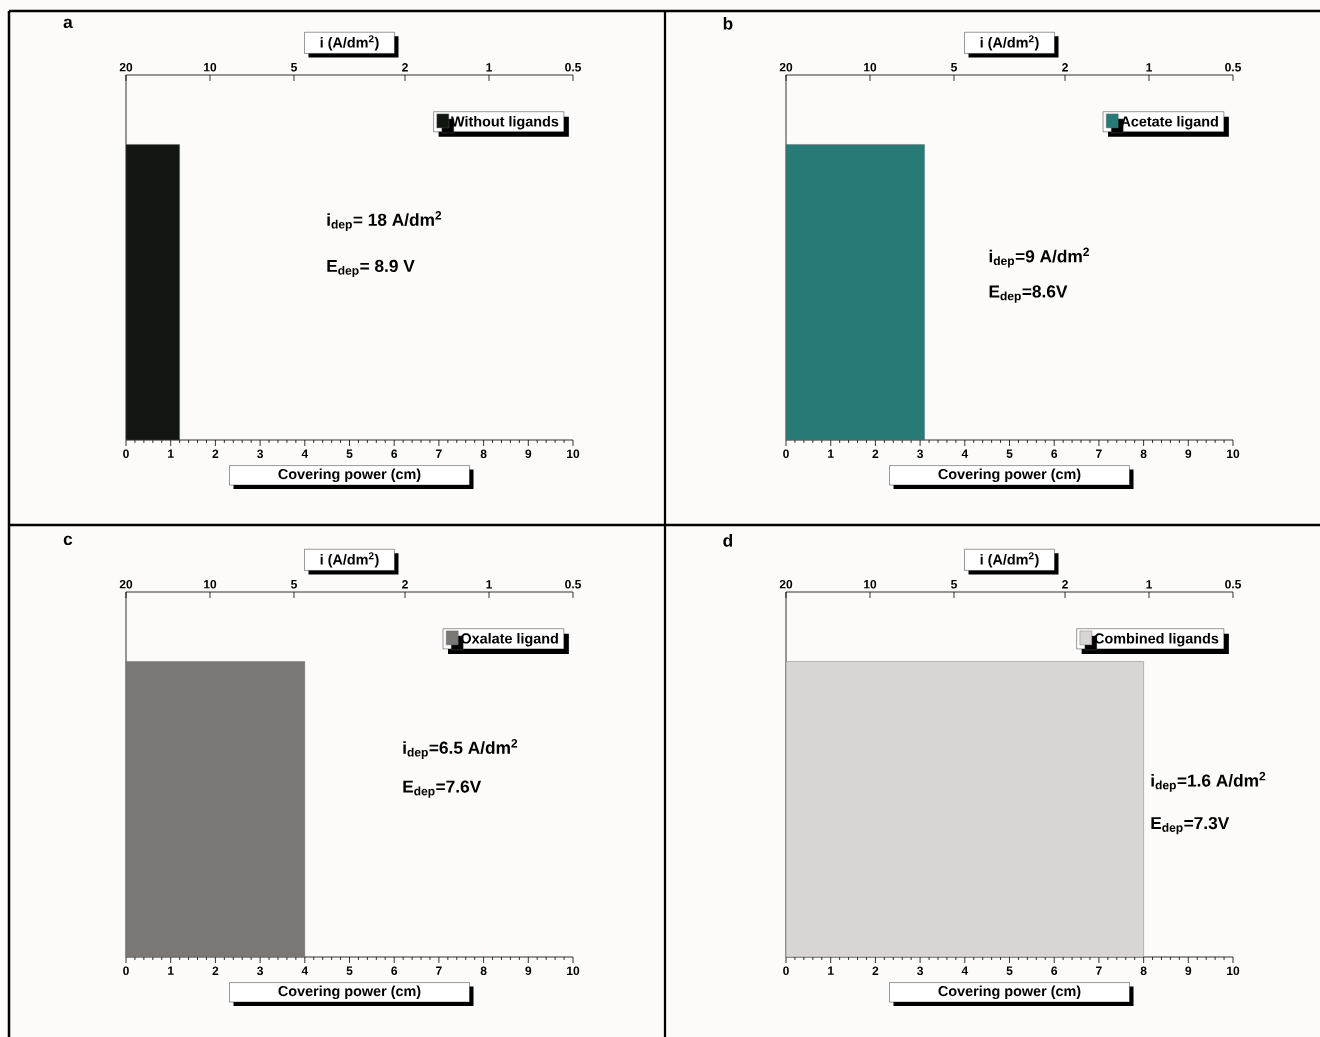  What do you see at coordinates (442, 789) in the screenshot?
I see `annotation: E$_{dep}$=7.6V` at bounding box center [442, 789].